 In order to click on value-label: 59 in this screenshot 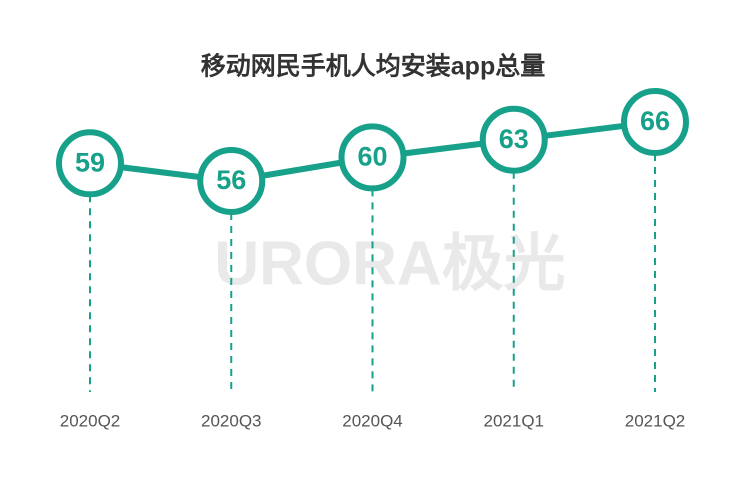, I will do `click(90, 162)`.